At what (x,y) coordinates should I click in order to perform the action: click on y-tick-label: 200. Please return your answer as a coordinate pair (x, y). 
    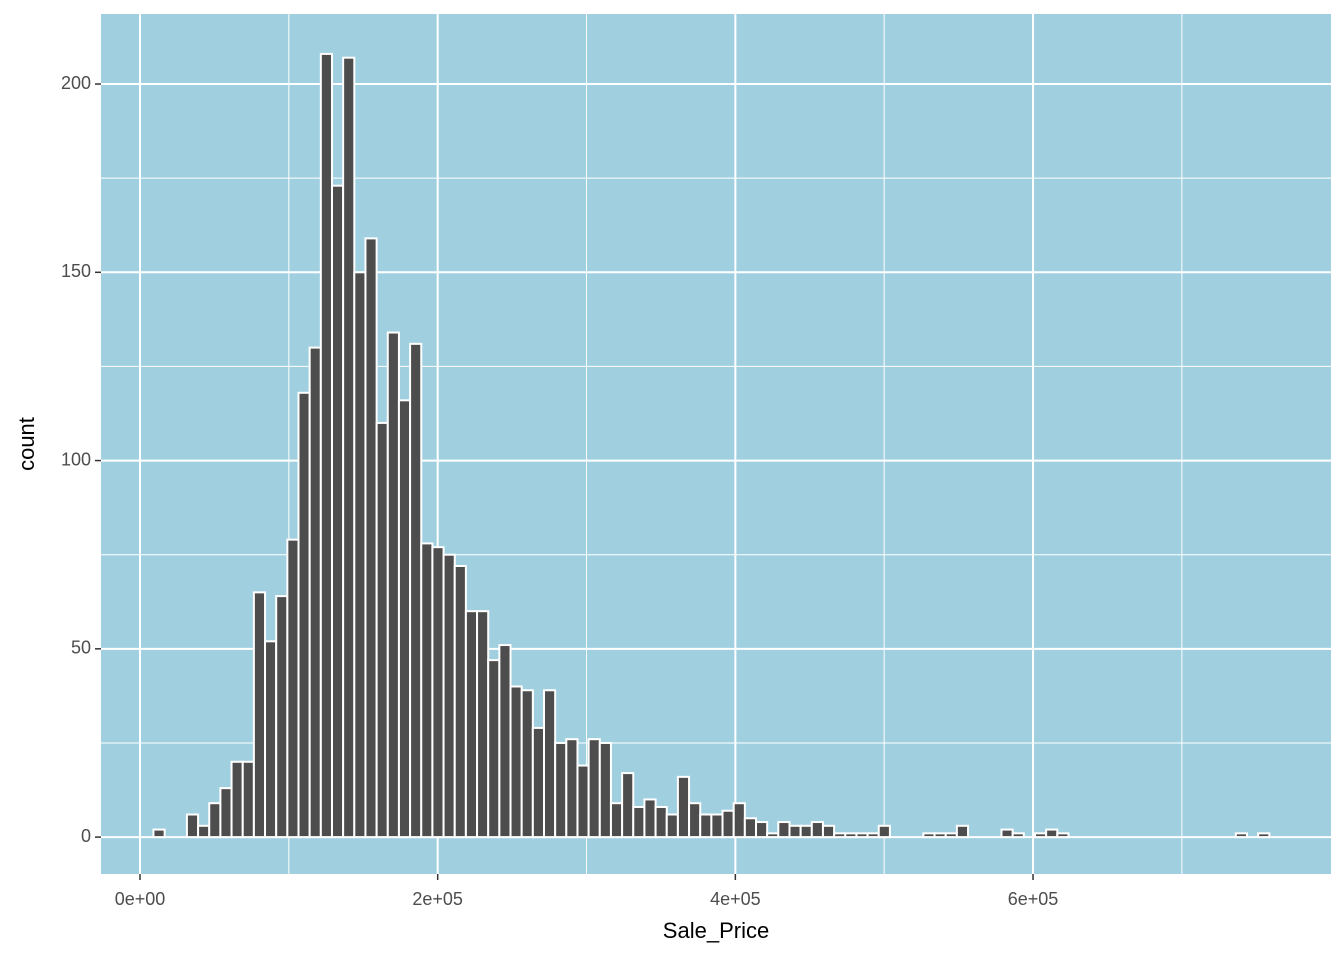
    Looking at the image, I should click on (76, 83).